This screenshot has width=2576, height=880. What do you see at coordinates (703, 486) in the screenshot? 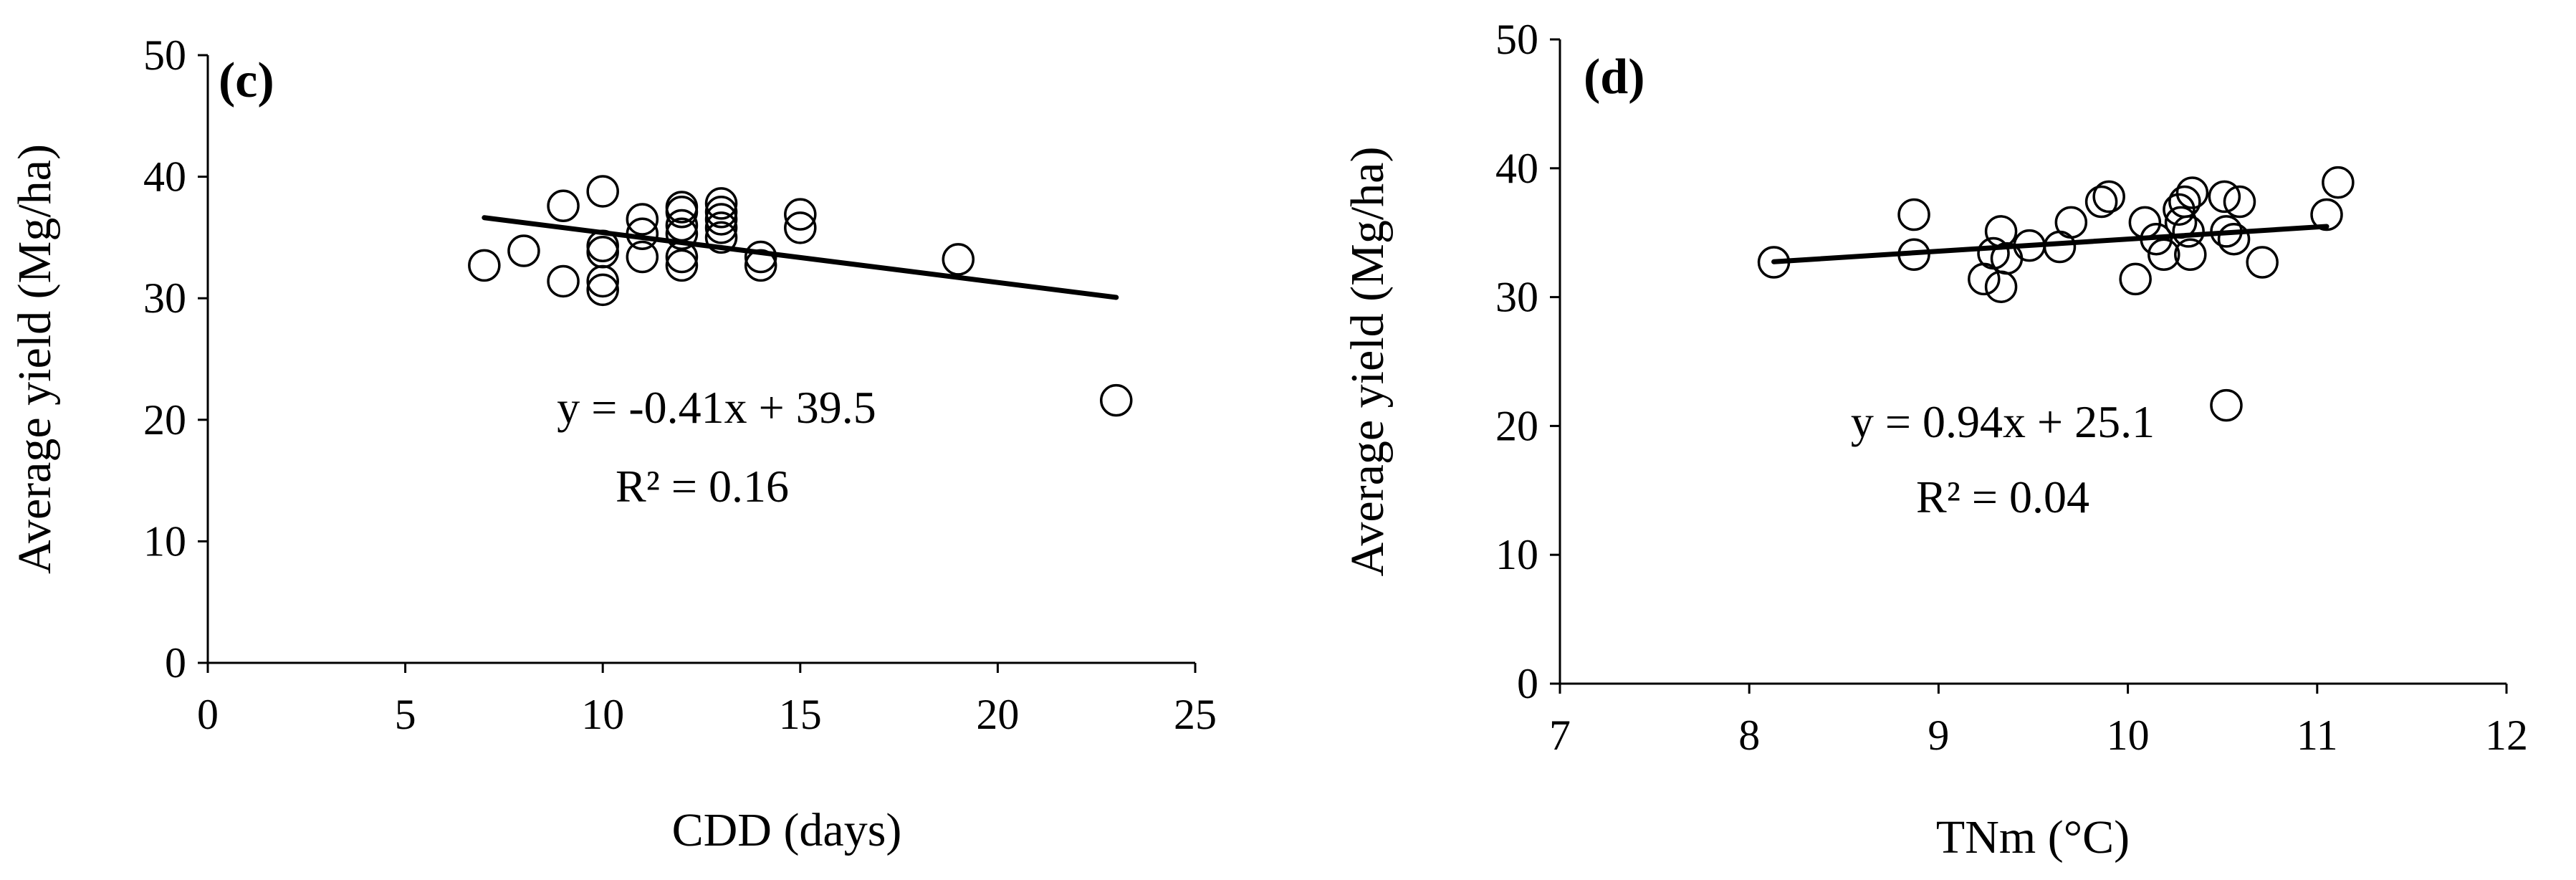
I see `r-squared-label: R² = 0.16` at bounding box center [703, 486].